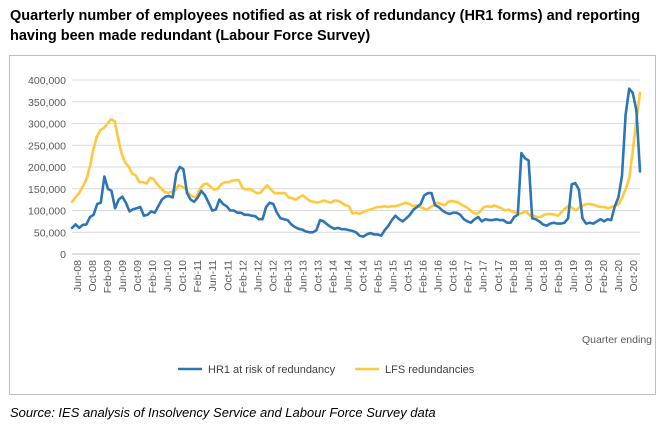 The image size is (666, 442). I want to click on x-tick-label: Oct-13, so click(318, 276).